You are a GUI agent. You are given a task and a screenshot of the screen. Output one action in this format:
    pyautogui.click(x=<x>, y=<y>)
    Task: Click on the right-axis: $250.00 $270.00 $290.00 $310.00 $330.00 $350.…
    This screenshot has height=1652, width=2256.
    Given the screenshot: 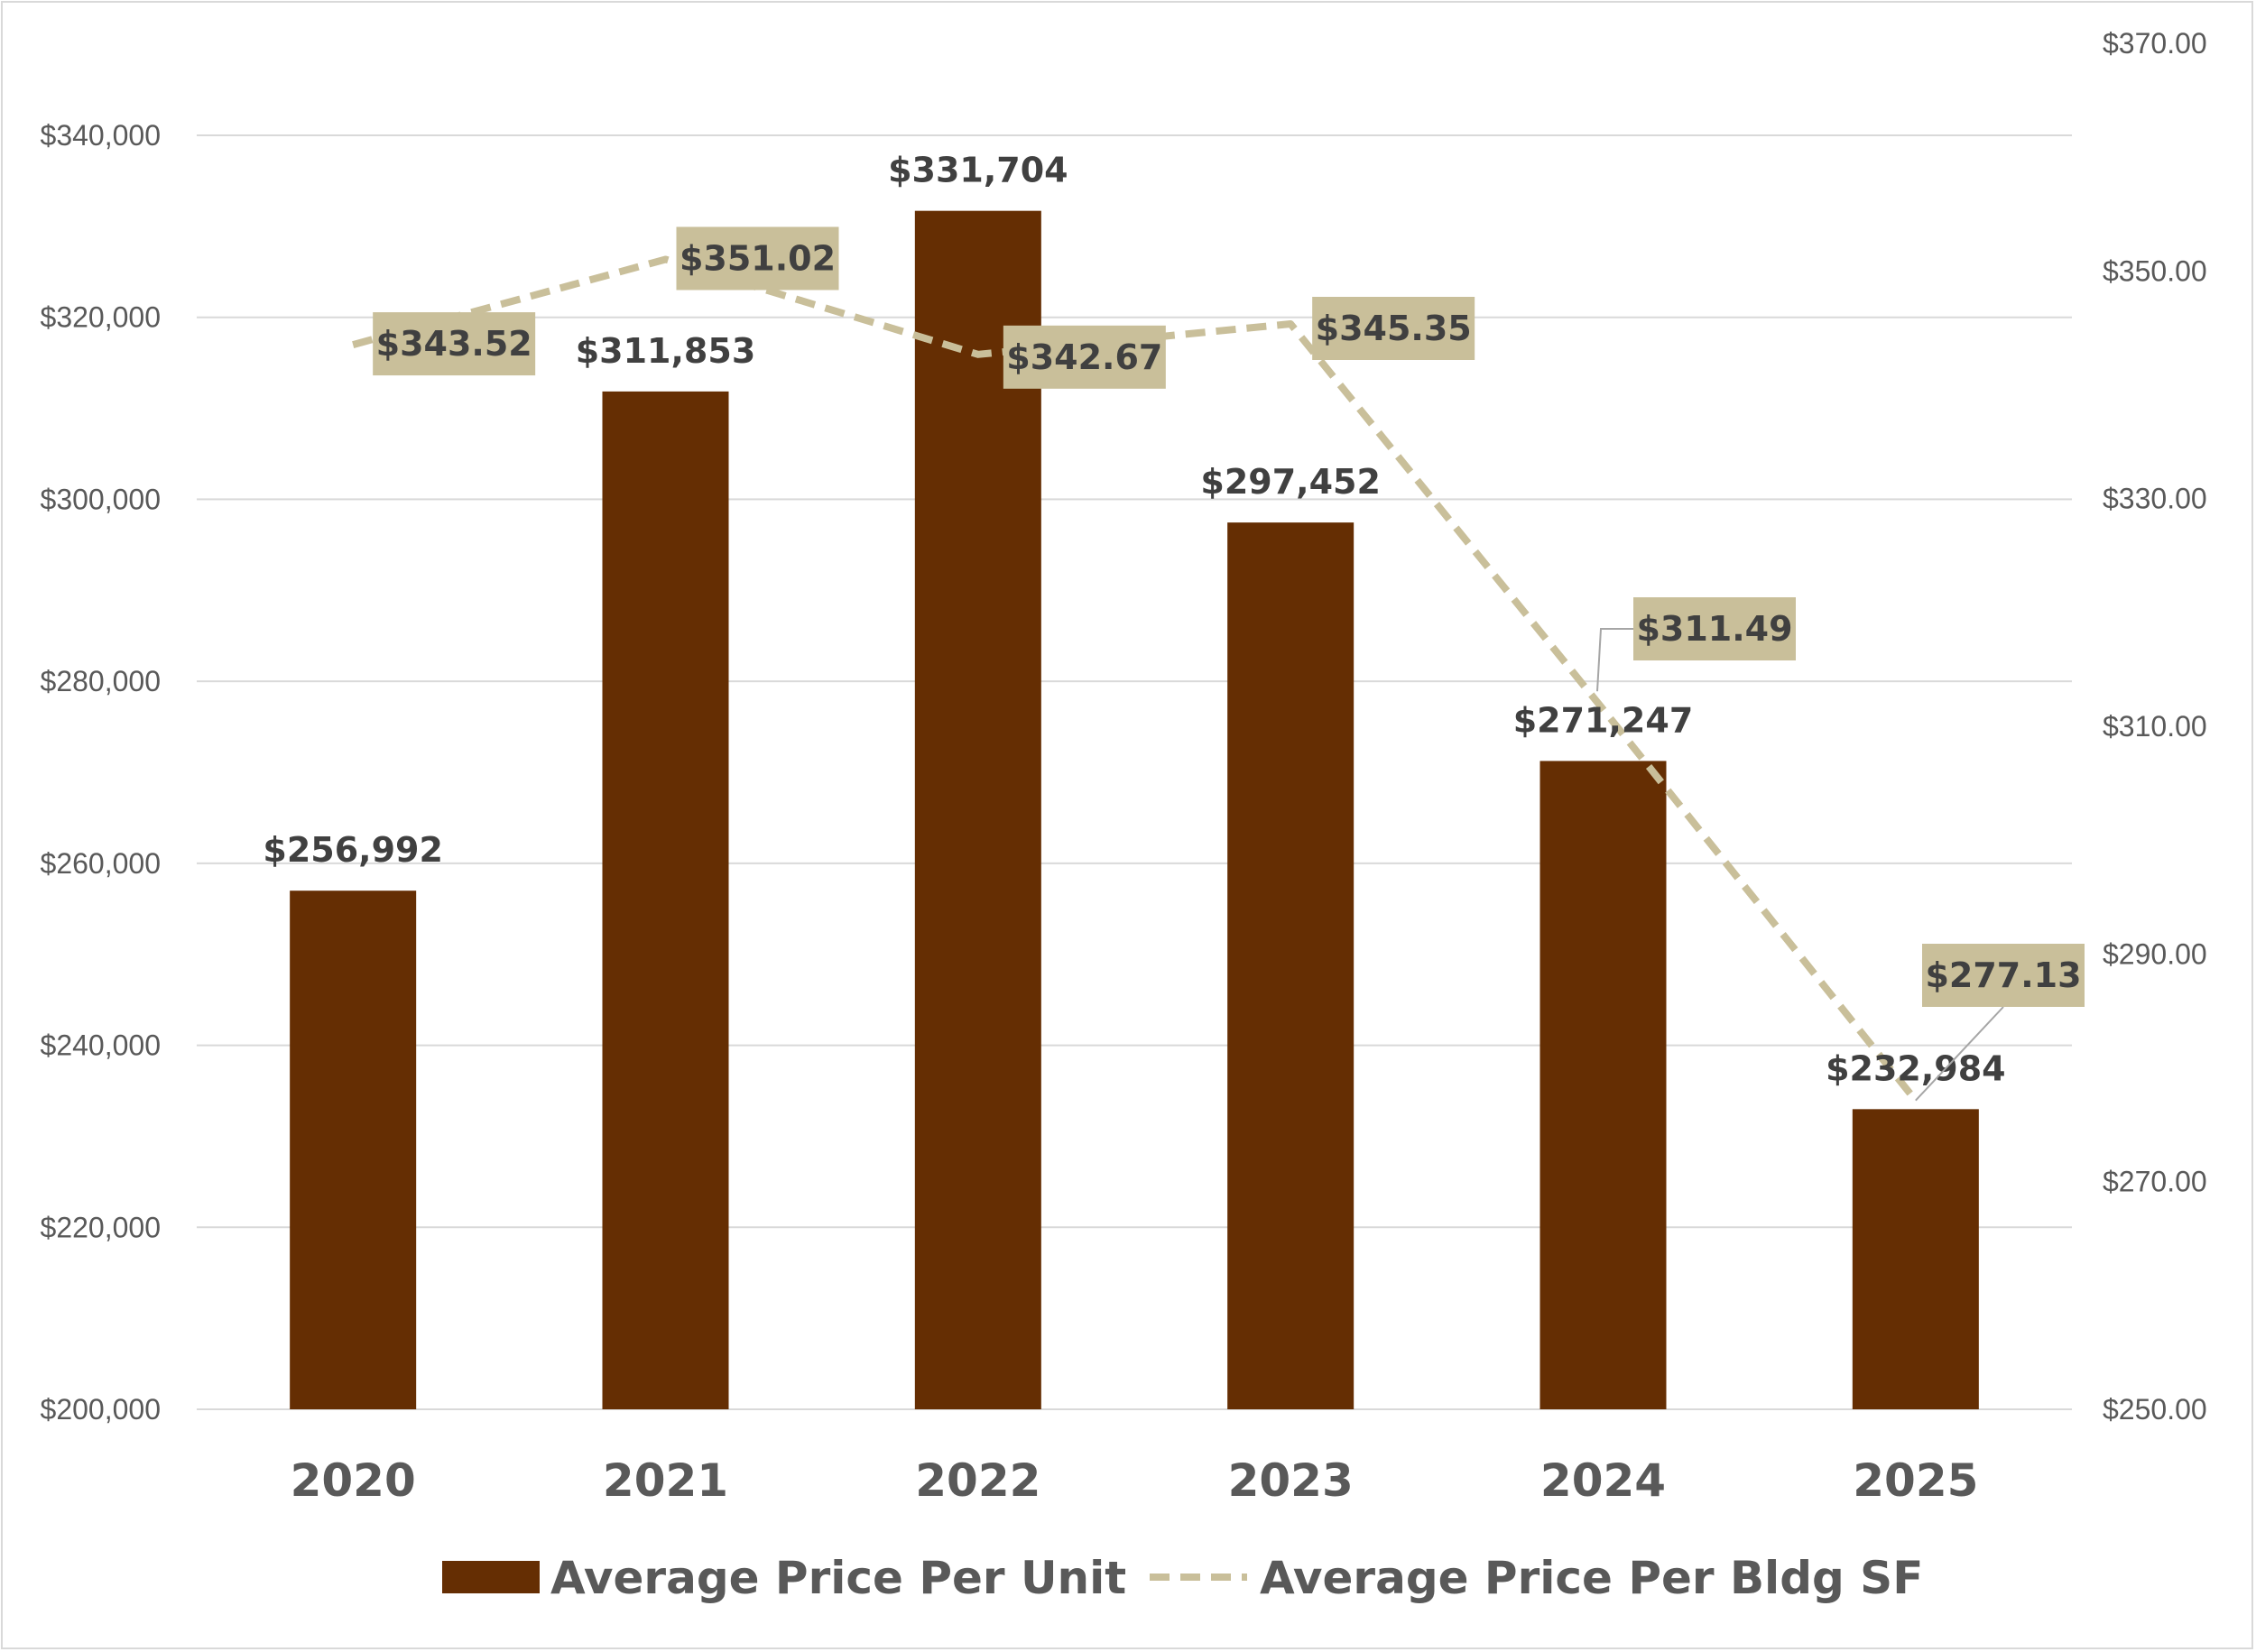 What is the action you would take?
    pyautogui.click(x=2155, y=726)
    